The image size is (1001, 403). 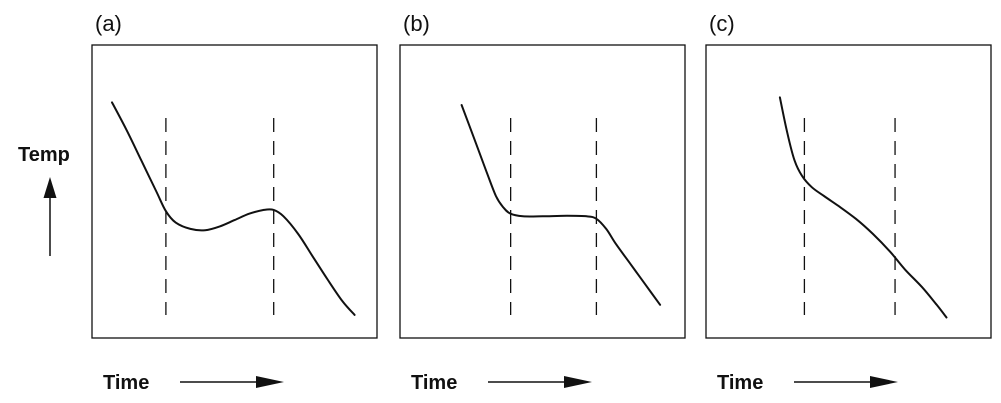 I want to click on panel-b-label: (b), so click(x=416, y=23).